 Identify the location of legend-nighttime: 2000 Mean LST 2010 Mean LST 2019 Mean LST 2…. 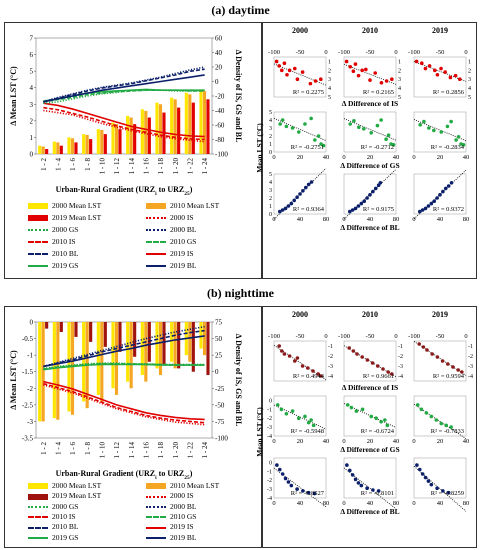
(143, 512).